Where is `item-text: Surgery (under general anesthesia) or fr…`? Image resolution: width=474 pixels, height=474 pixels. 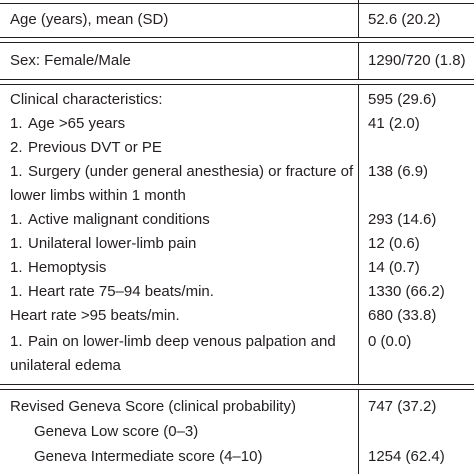 item-text: Surgery (under general anesthesia) or fr… is located at coordinates (191, 171).